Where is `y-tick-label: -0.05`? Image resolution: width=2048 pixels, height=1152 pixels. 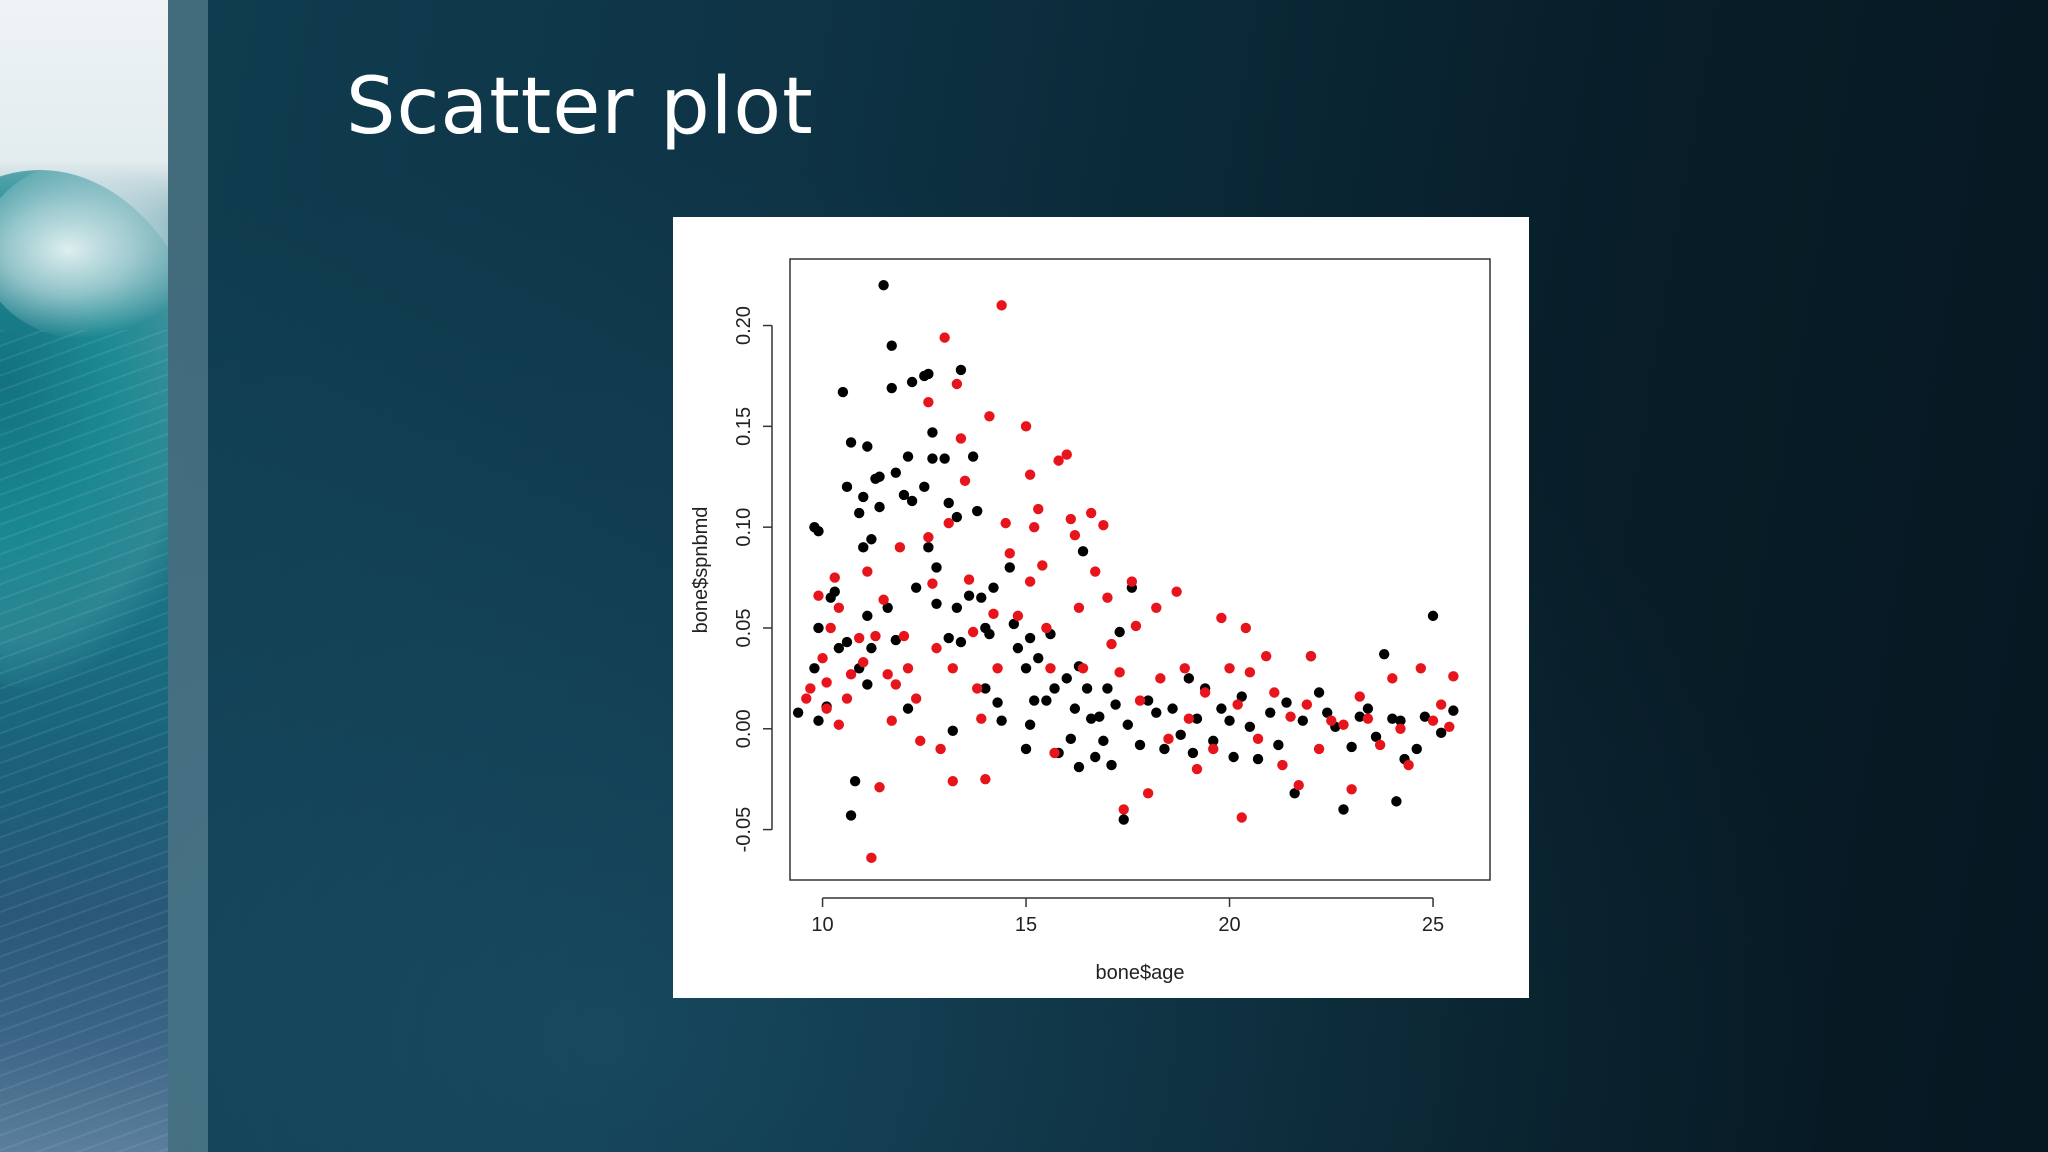
y-tick-label: -0.05 is located at coordinates (744, 830).